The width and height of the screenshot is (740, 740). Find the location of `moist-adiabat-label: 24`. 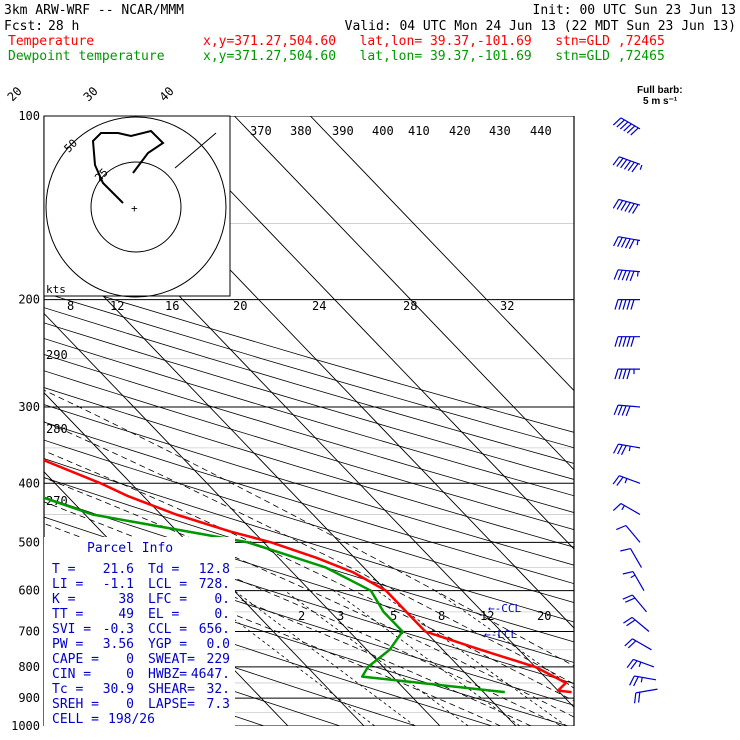

moist-adiabat-label: 24 is located at coordinates (319, 306).